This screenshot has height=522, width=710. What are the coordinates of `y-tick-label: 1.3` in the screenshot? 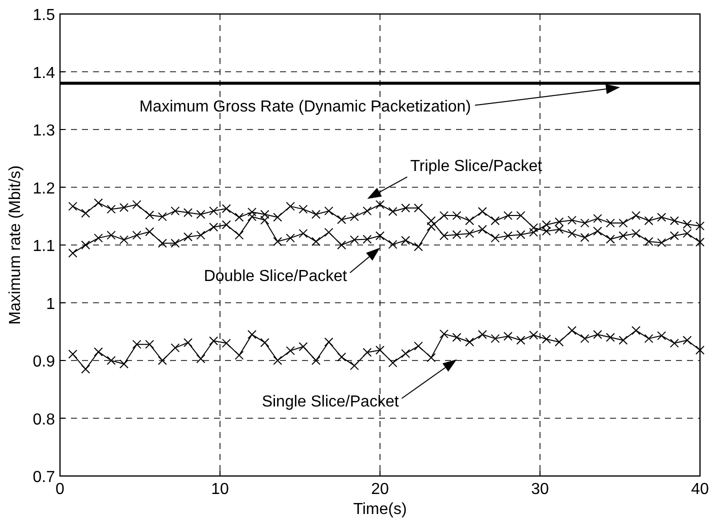 It's located at (44, 131).